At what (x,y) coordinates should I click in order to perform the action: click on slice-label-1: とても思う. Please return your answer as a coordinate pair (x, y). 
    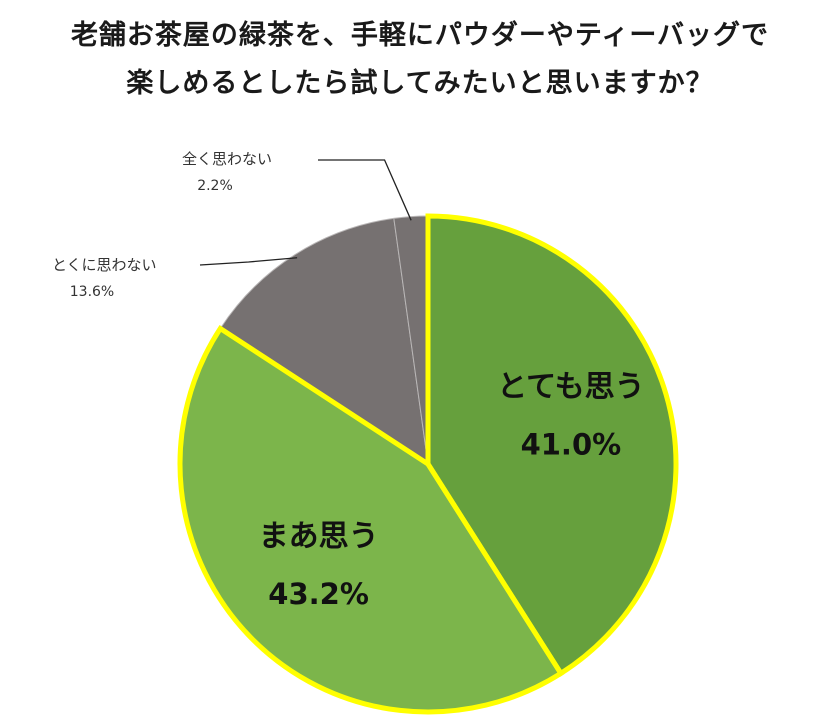
    Looking at the image, I should click on (571, 386).